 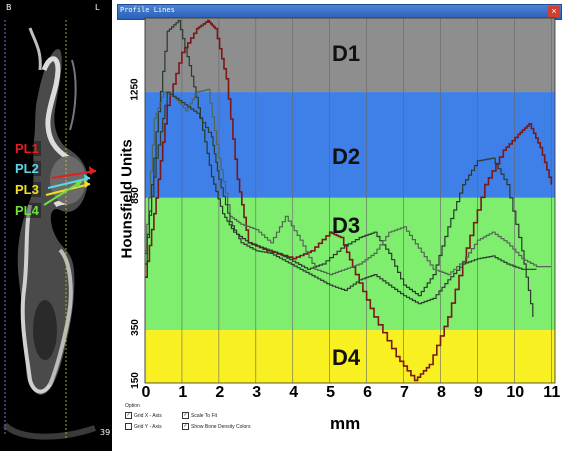 What do you see at coordinates (105, 432) in the screenshot?
I see `ct-slice-number: 39` at bounding box center [105, 432].